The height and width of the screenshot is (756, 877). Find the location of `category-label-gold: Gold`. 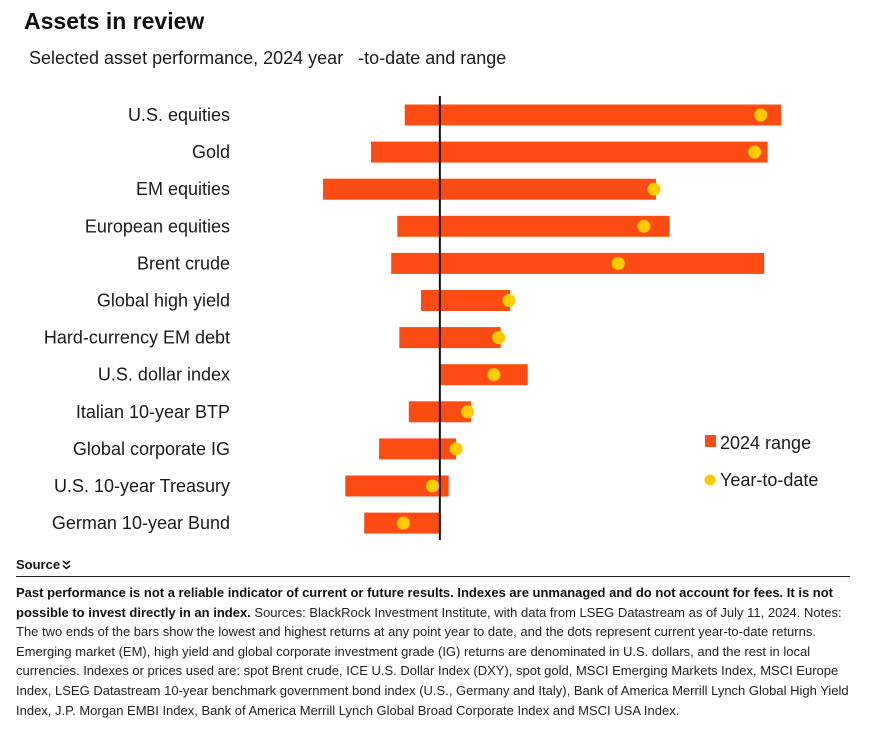

category-label-gold: Gold is located at coordinates (211, 152).